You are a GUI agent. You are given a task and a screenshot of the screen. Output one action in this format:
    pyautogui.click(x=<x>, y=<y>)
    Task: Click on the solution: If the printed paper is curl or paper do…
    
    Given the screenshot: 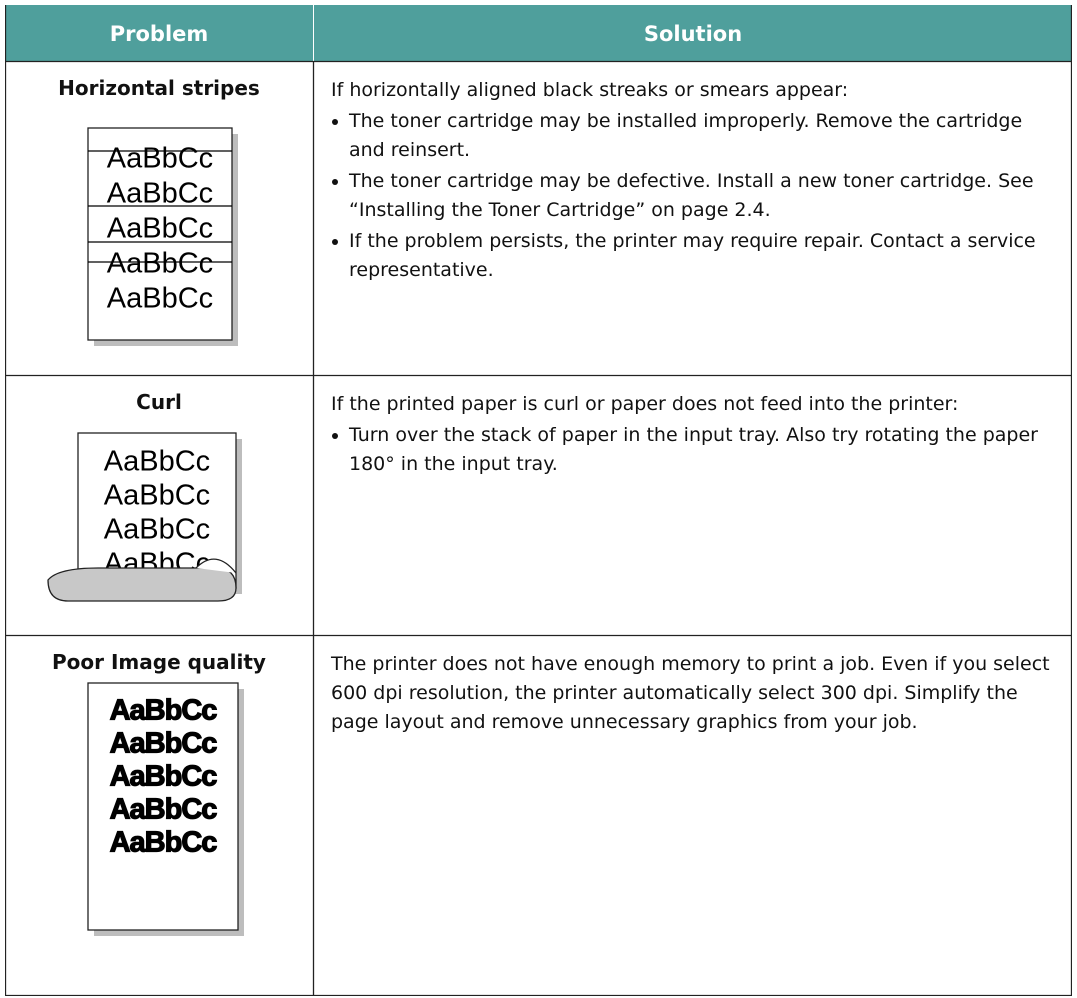 What is the action you would take?
    pyautogui.click(x=693, y=434)
    